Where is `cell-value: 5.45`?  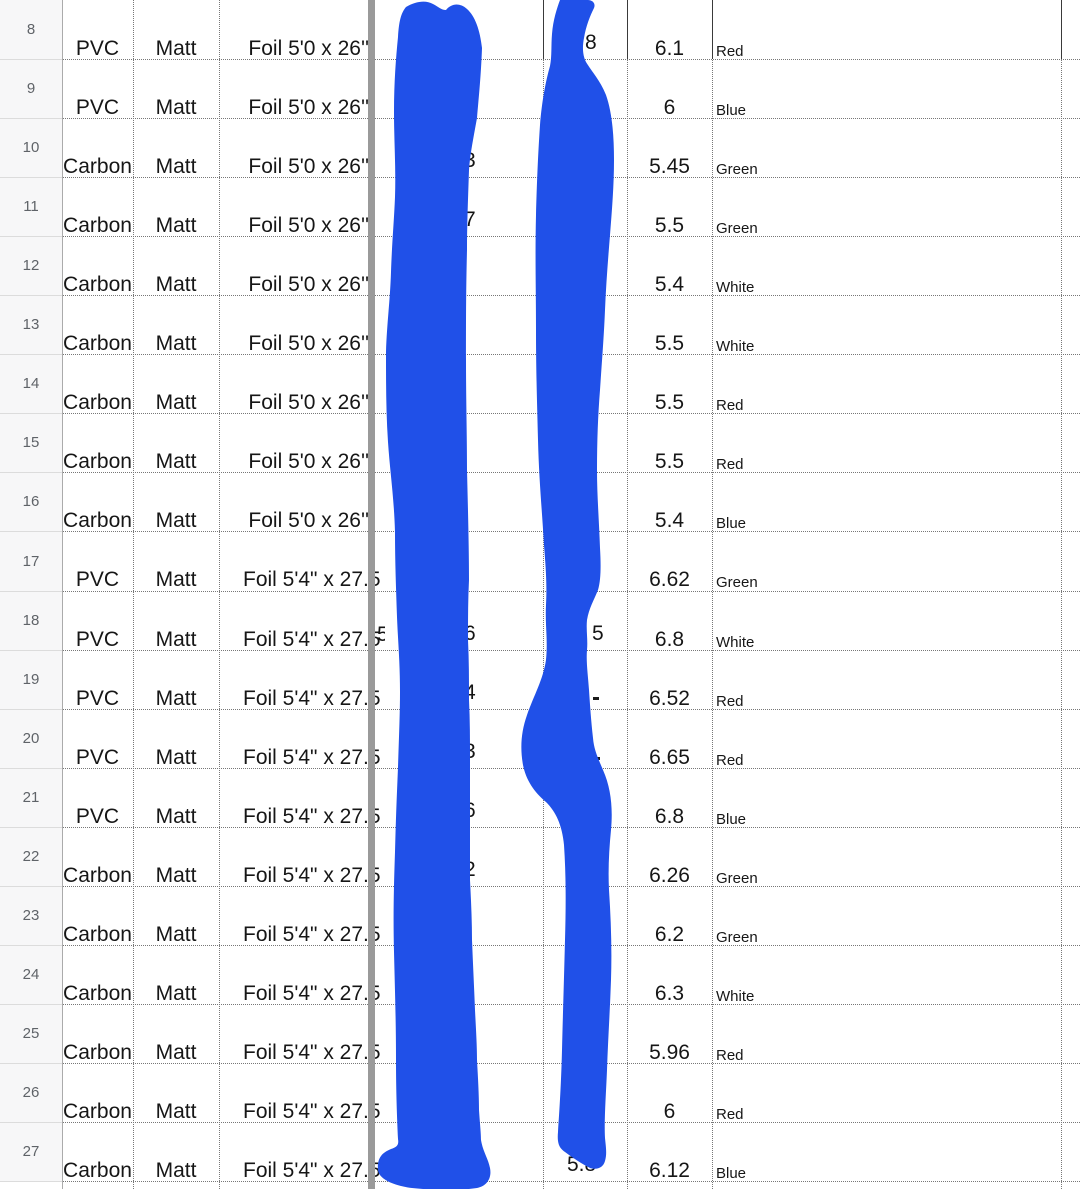
cell-value: 5.45 is located at coordinates (669, 167).